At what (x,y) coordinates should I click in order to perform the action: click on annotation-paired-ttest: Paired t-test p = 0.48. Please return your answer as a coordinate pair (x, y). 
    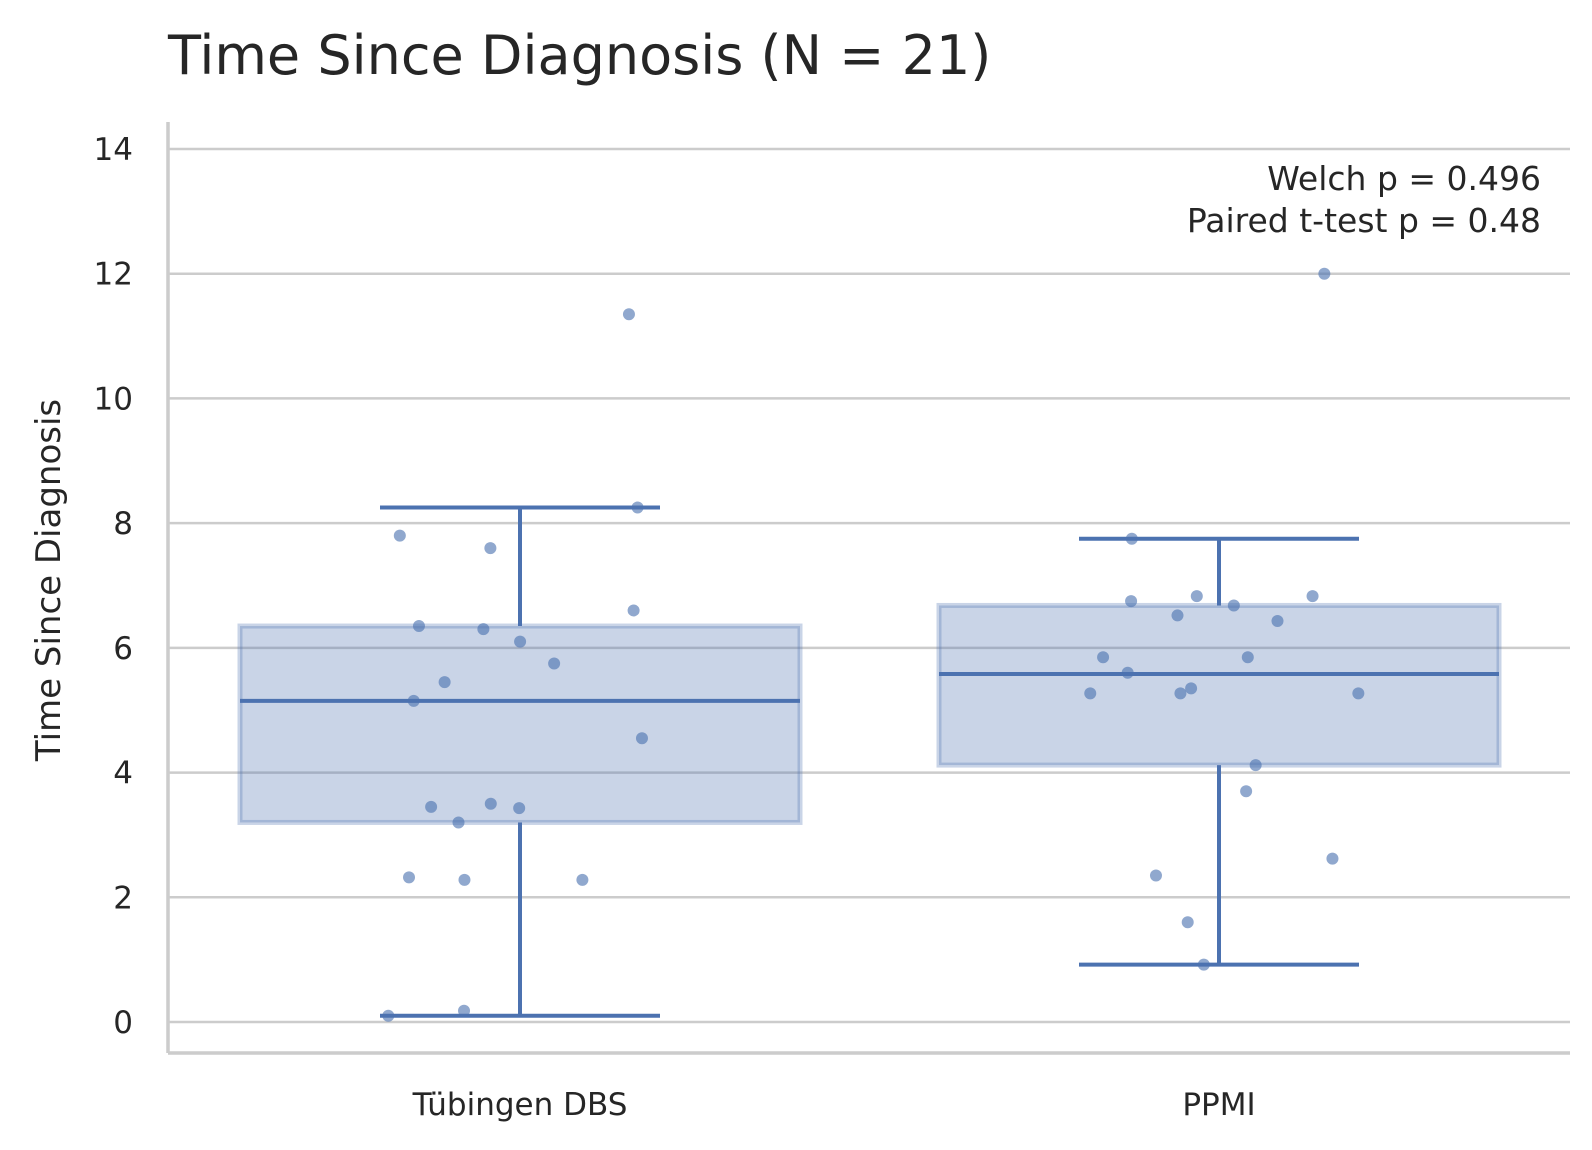
    Looking at the image, I should click on (1364, 220).